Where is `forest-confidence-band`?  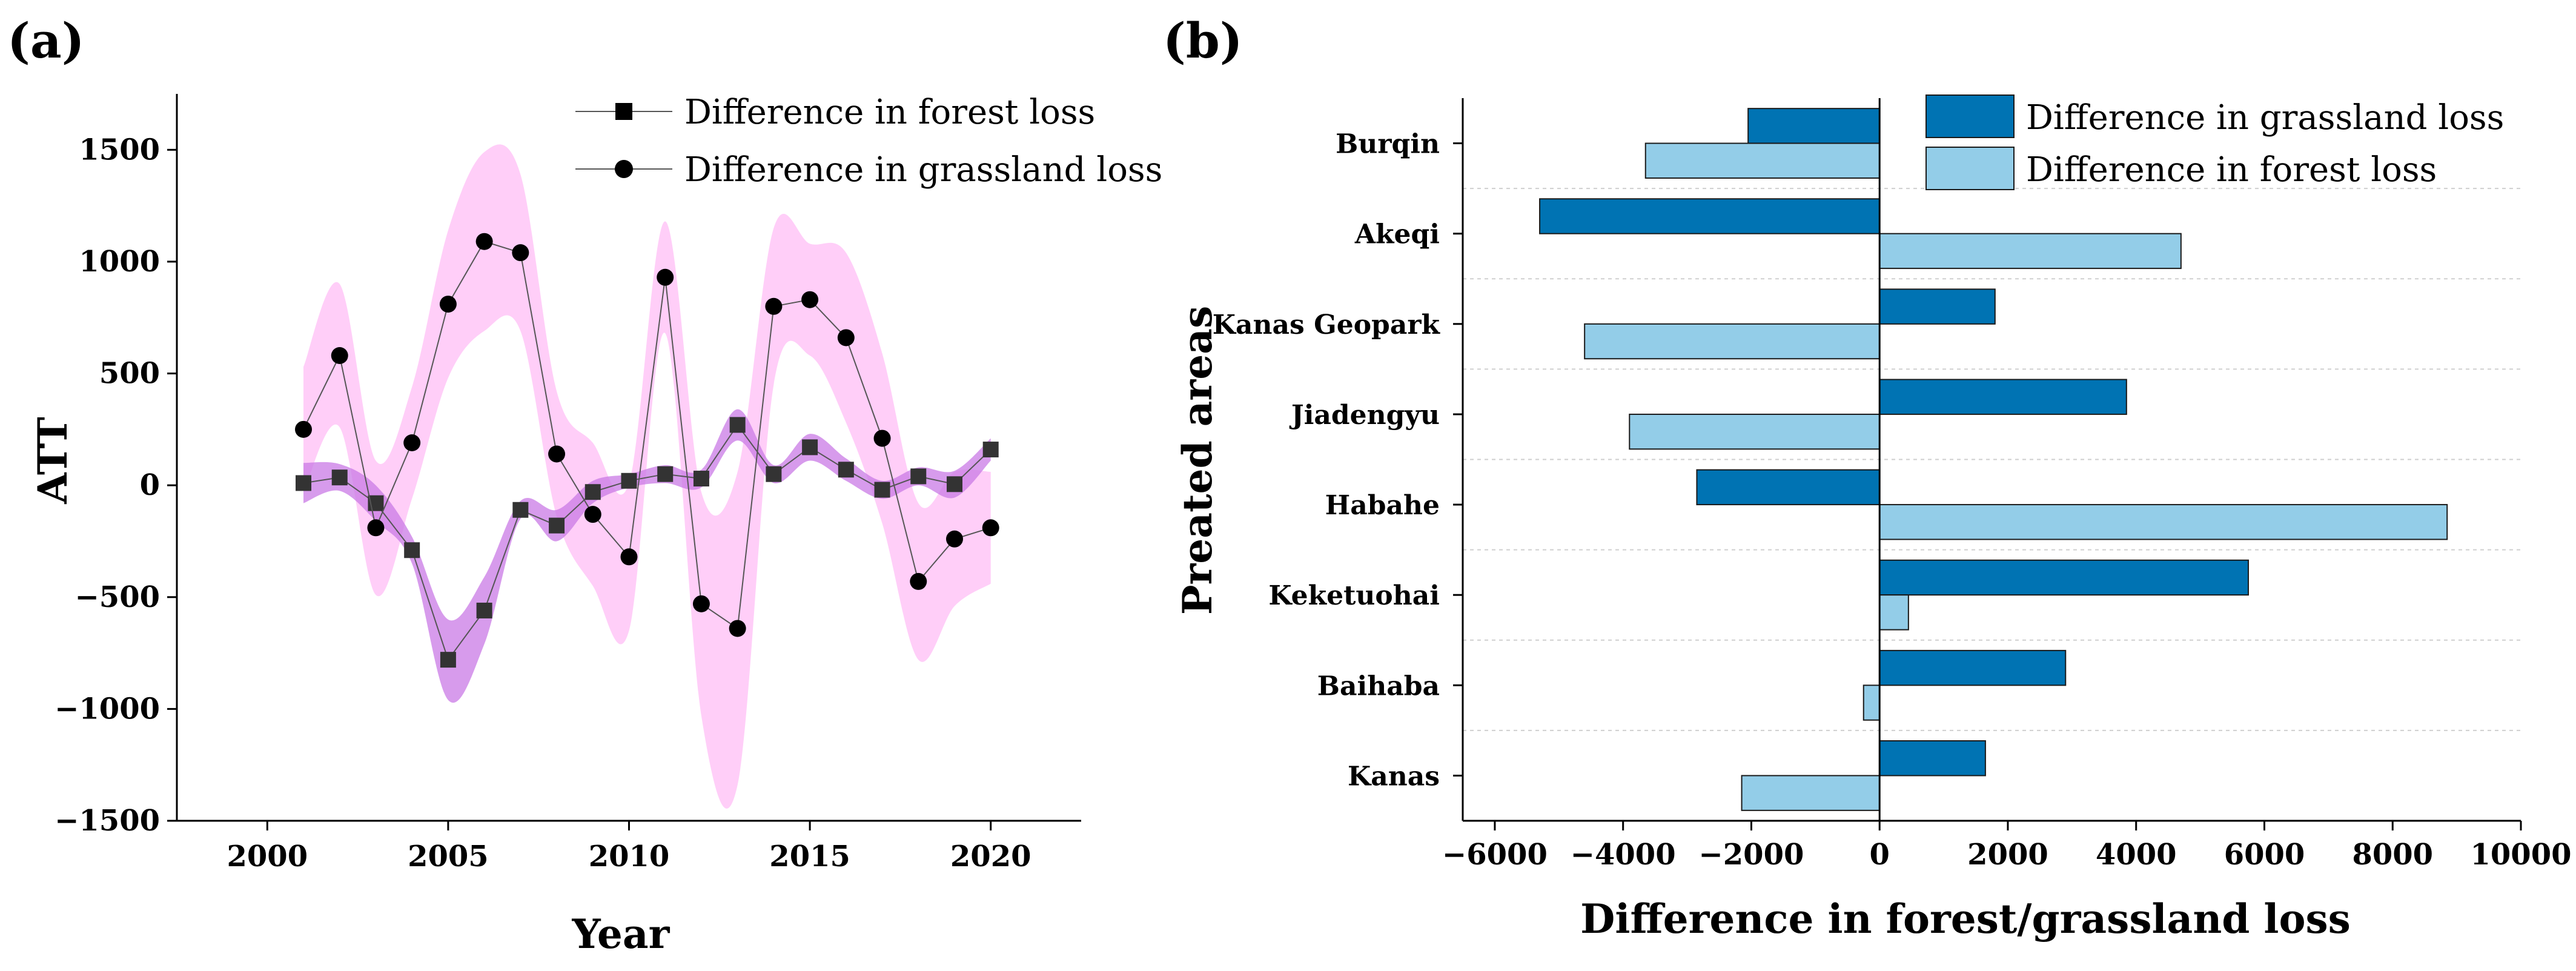
forest-confidence-band is located at coordinates (647, 556).